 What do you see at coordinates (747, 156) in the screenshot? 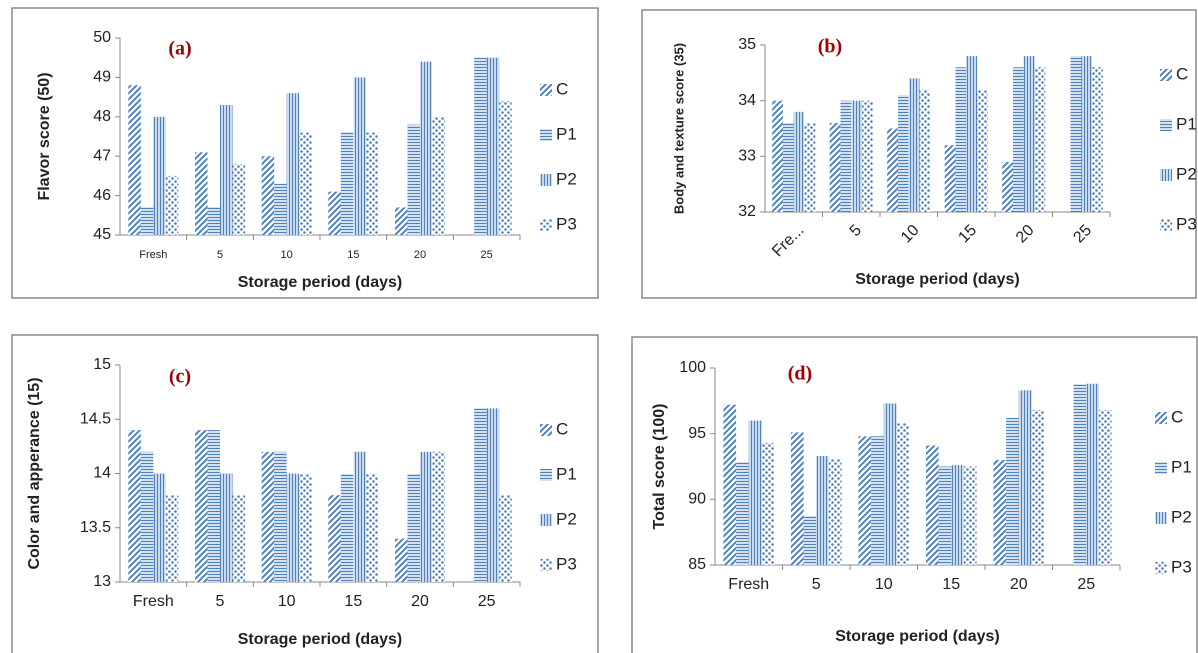
I see `y-tick-label: 33` at bounding box center [747, 156].